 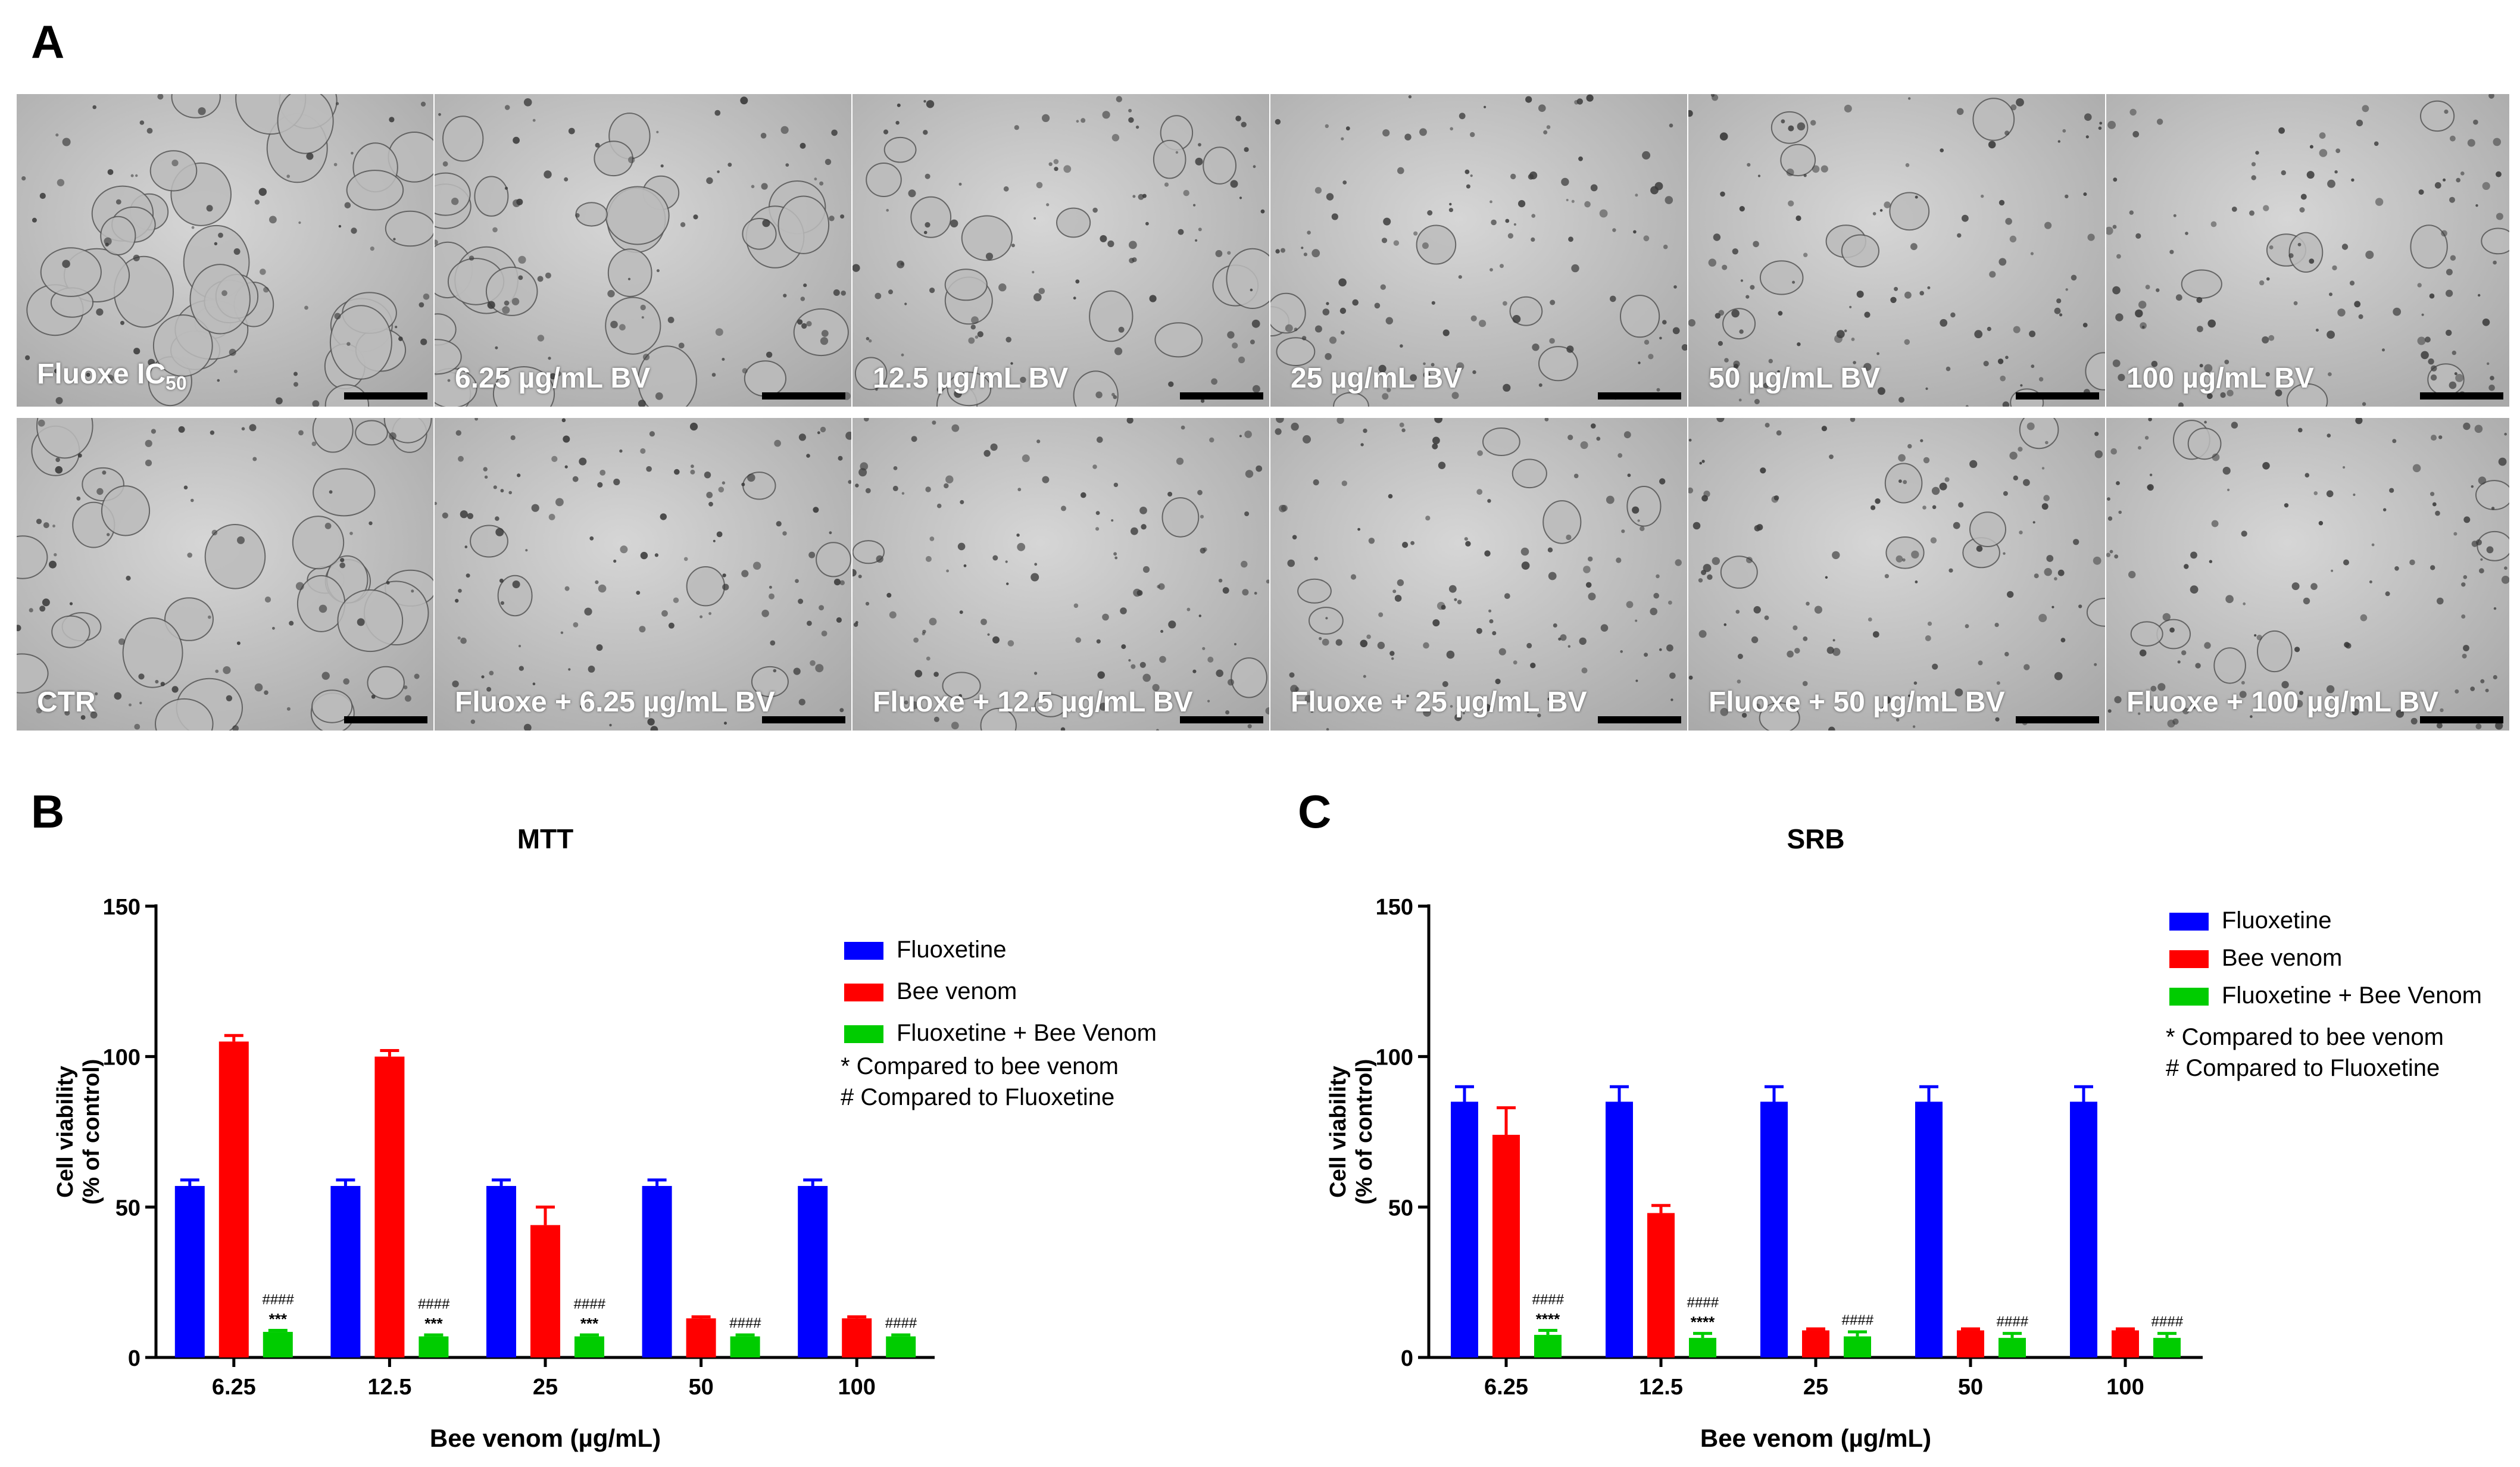 What do you see at coordinates (1400, 1208) in the screenshot?
I see `y-tick-label: 50` at bounding box center [1400, 1208].